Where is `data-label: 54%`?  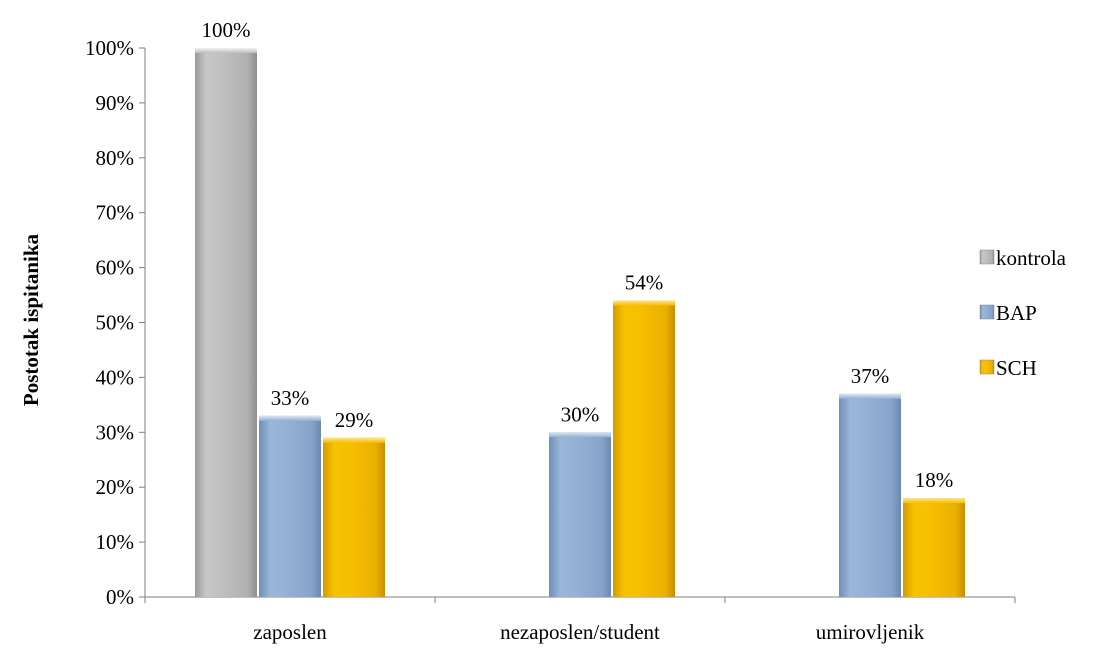 data-label: 54% is located at coordinates (644, 283).